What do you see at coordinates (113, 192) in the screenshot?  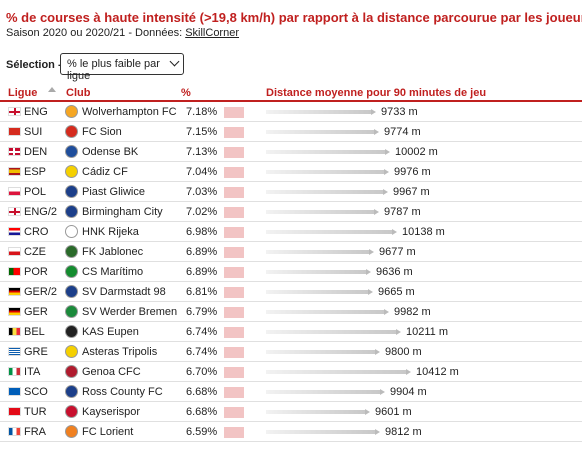 I see `club-name: Piast Gliwice` at bounding box center [113, 192].